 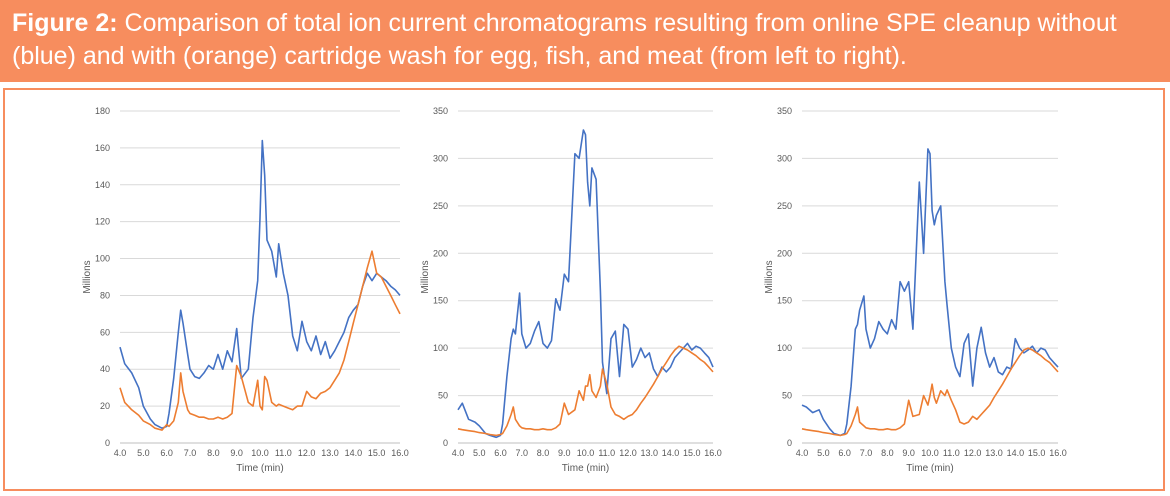 What do you see at coordinates (105, 295) in the screenshot?
I see `y-tick-label: 80` at bounding box center [105, 295].